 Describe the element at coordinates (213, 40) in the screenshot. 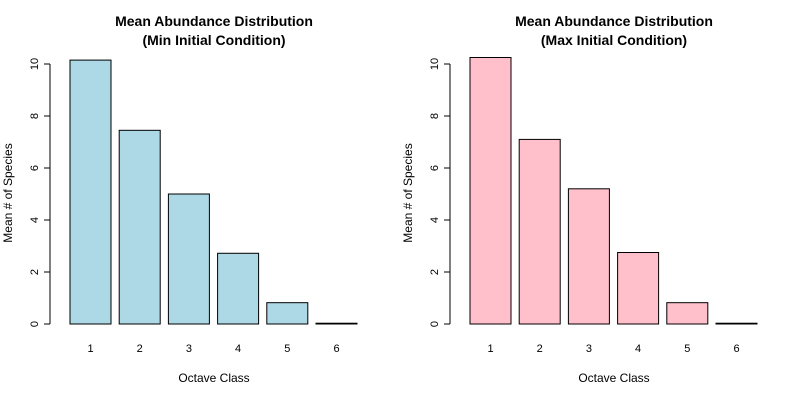

I see `chart-subtitle: (Min Initial Condition)` at that location.